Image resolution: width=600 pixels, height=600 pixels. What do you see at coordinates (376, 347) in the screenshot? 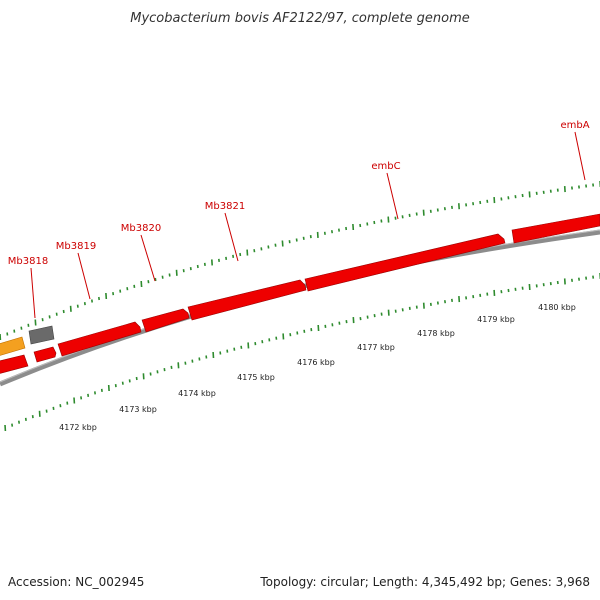
I see `scale-label: 4177 kbp` at bounding box center [376, 347].